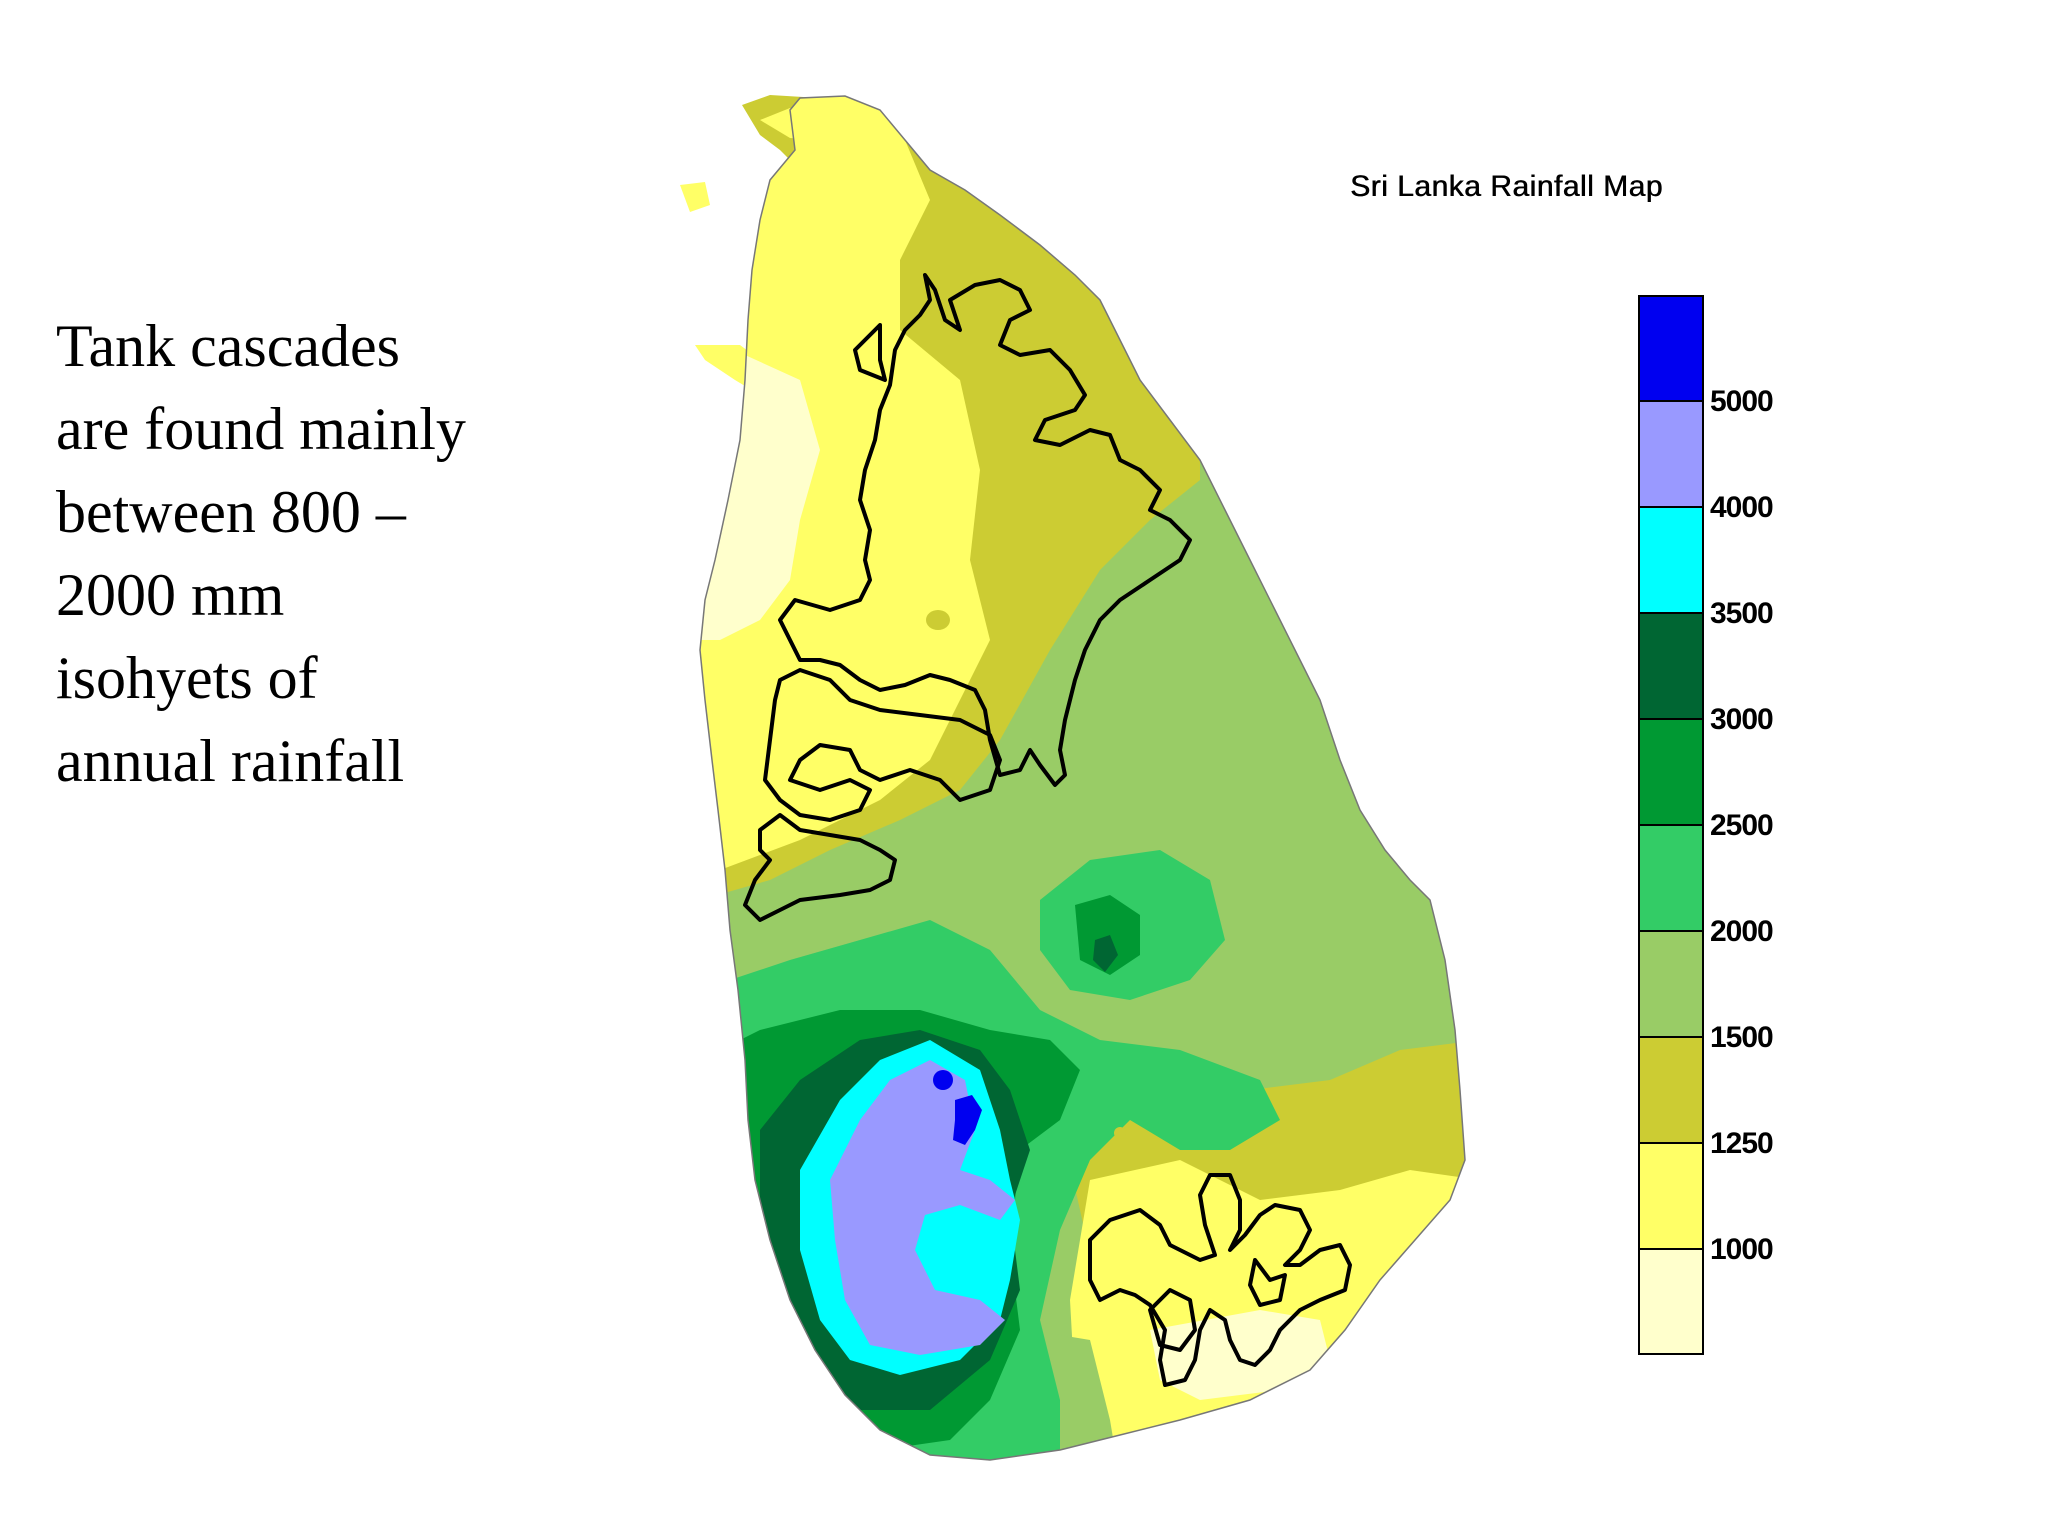  Describe the element at coordinates (1220, 1280) in the screenshot. I see `cascade-outline-southeast` at that location.